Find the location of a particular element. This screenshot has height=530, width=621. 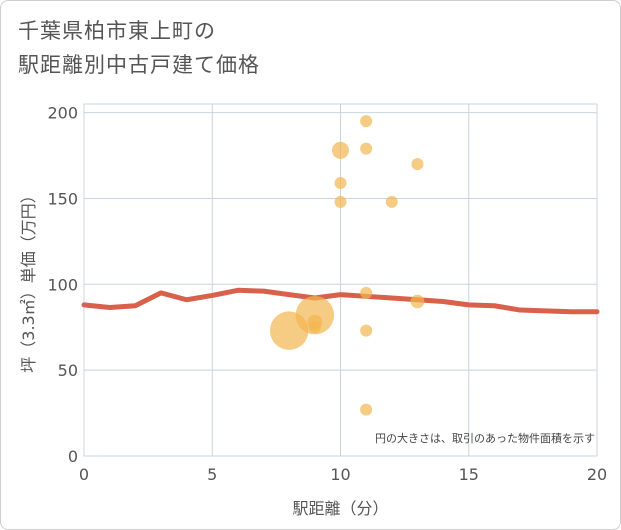

title-line-2: 駅距離別中古戸建て価格 is located at coordinates (139, 65).